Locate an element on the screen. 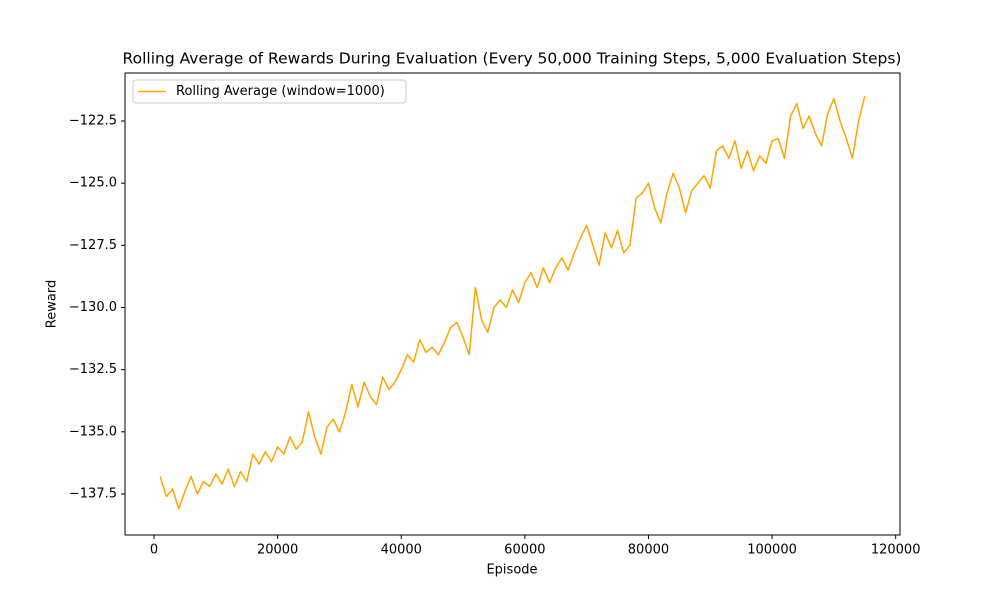 The image size is (1000, 600). legend-box is located at coordinates (269, 91).